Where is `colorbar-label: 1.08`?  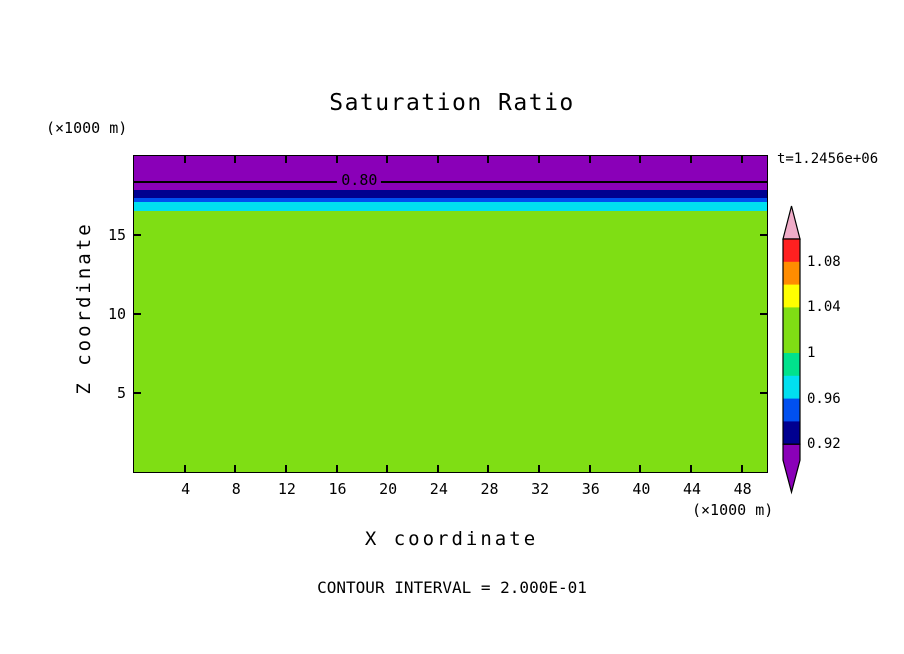 colorbar-label: 1.08 is located at coordinates (824, 261).